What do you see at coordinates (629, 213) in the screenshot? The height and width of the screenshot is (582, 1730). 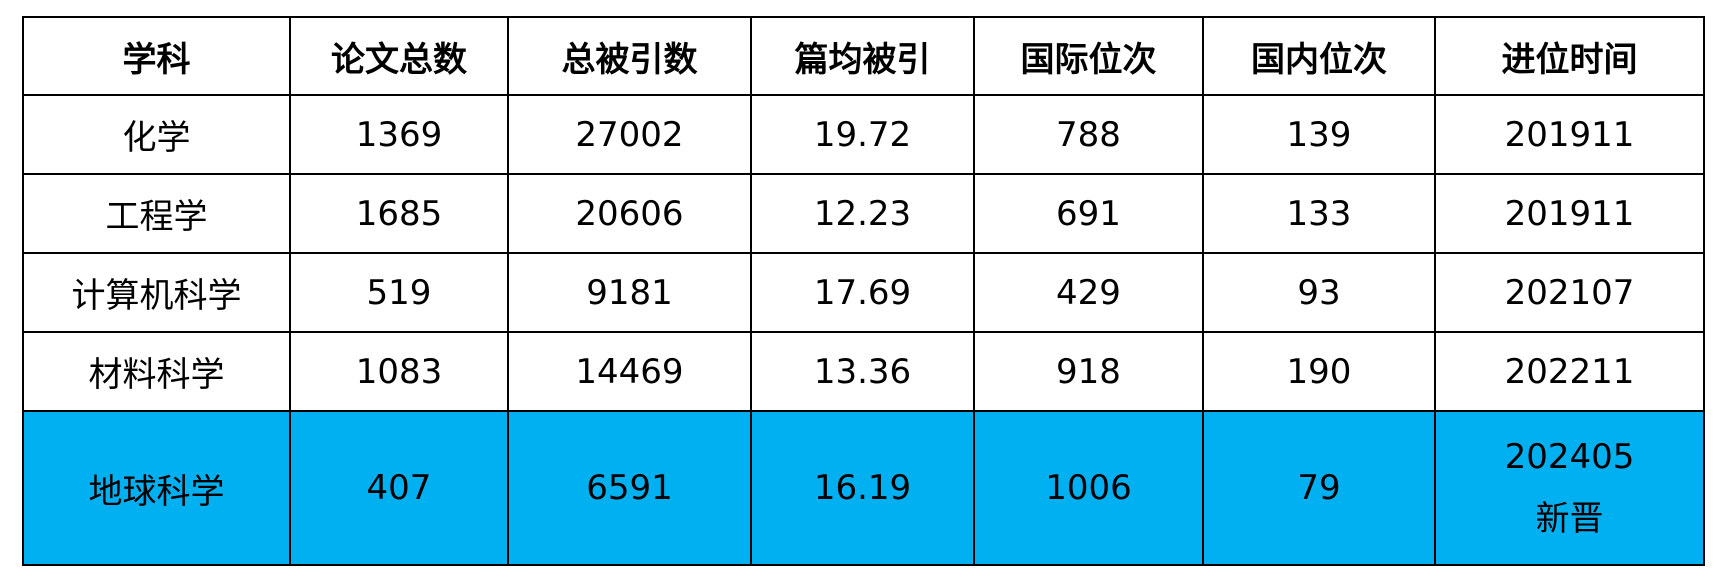 I see `table-cell: 20606` at bounding box center [629, 213].